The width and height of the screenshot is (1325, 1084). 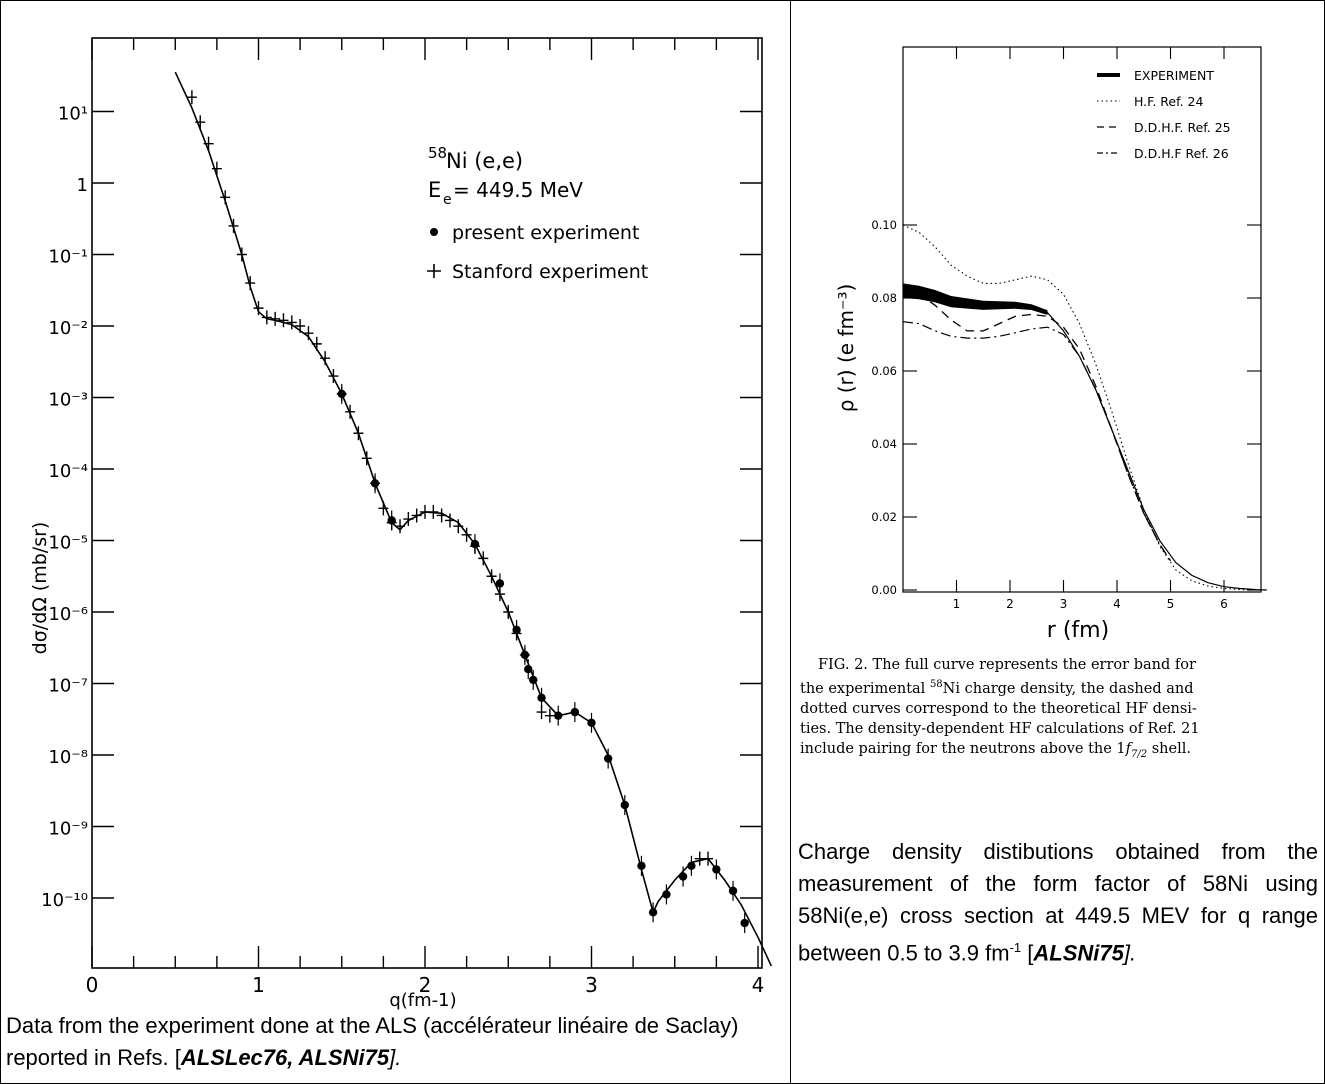 What do you see at coordinates (1174, 75) in the screenshot?
I see `legend-label-0: EXPERIMENT` at bounding box center [1174, 75].